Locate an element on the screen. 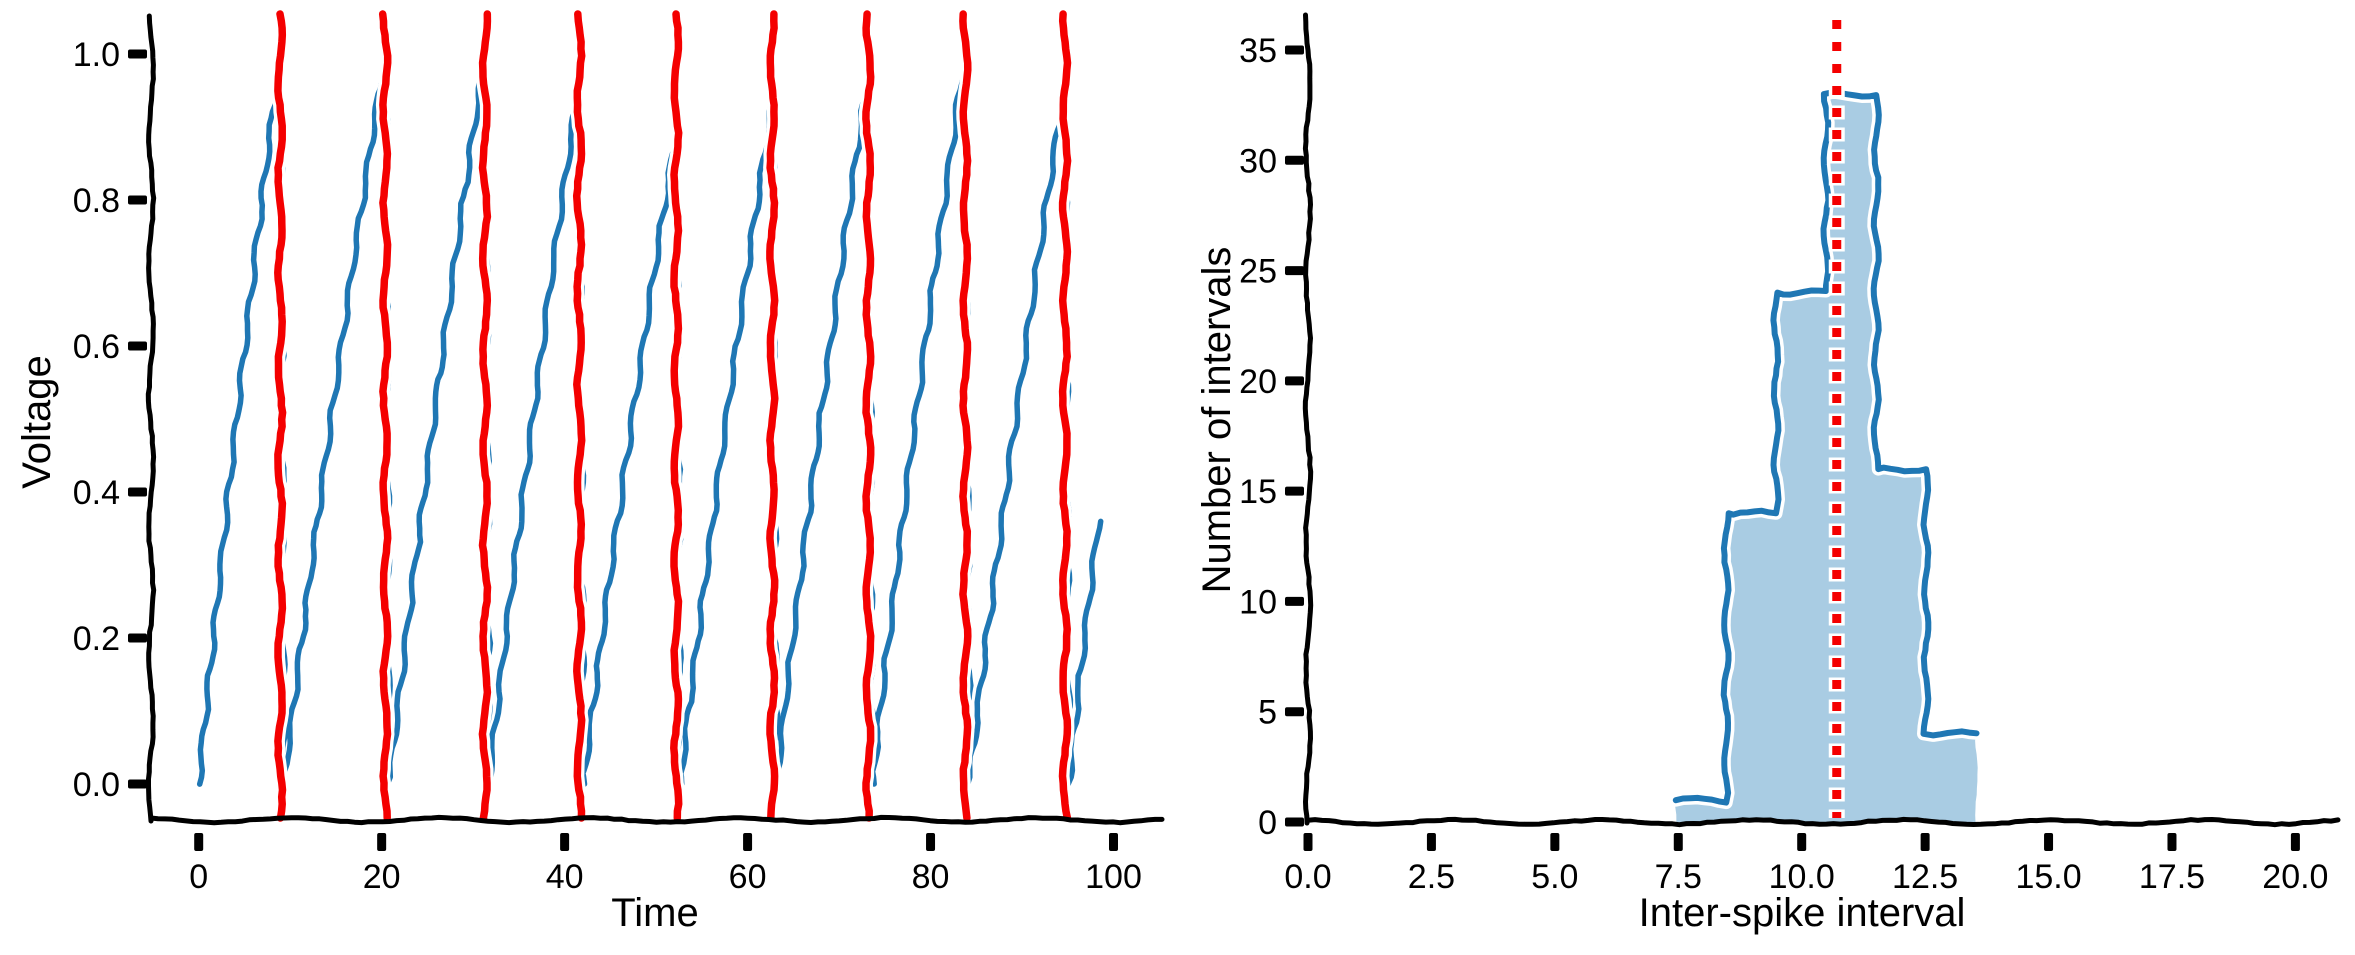  y-tick-label: 10 is located at coordinates (1258, 602).